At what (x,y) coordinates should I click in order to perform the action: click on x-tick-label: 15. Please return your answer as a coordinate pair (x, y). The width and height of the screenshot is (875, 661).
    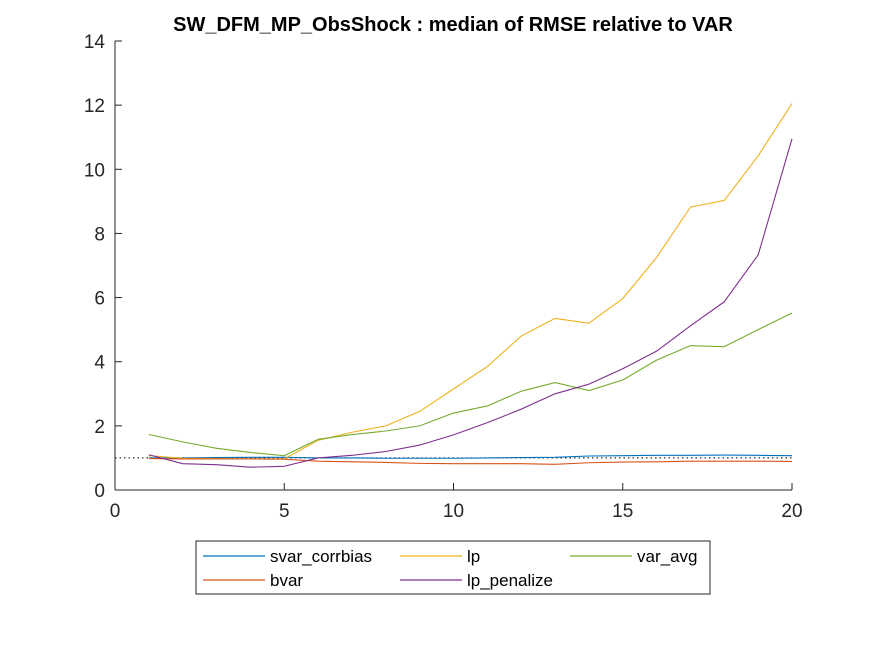
    Looking at the image, I should click on (622, 511).